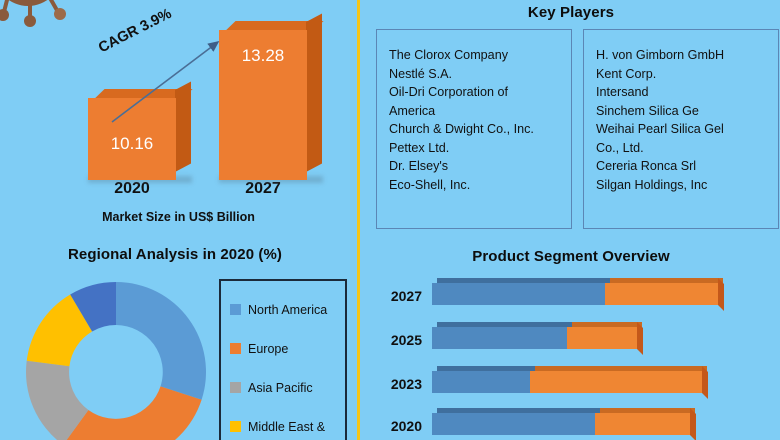 This screenshot has width=780, height=440. Describe the element at coordinates (461, 129) in the screenshot. I see `key-player-item: Church & Dwight Co., Inc.` at that location.